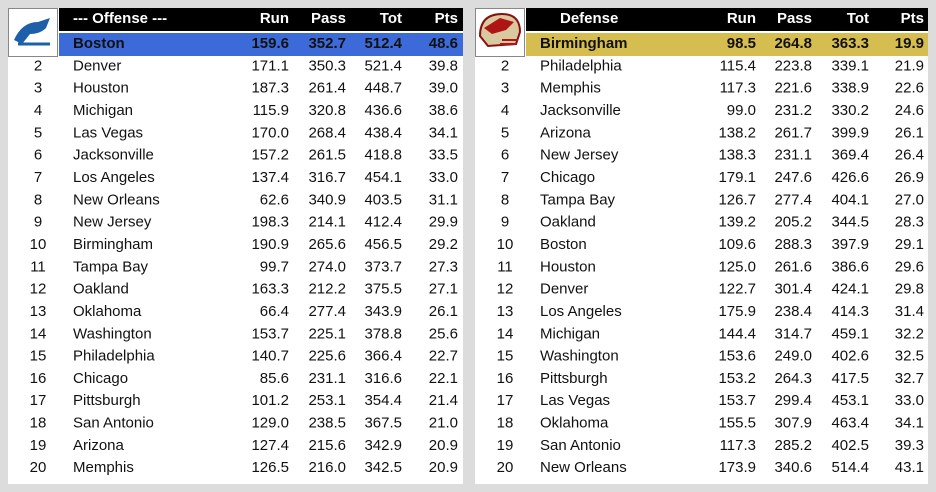  What do you see at coordinates (443, 467) in the screenshot?
I see `stat-value: 20.9` at bounding box center [443, 467].